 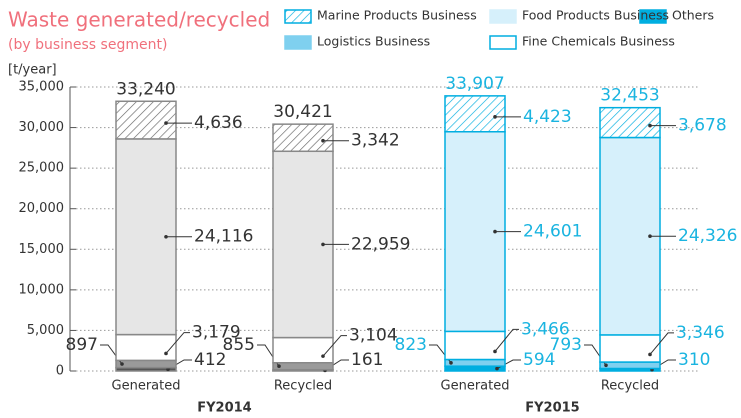 What do you see at coordinates (595, 15) in the screenshot?
I see `legend-label: Food Products Business` at bounding box center [595, 15].